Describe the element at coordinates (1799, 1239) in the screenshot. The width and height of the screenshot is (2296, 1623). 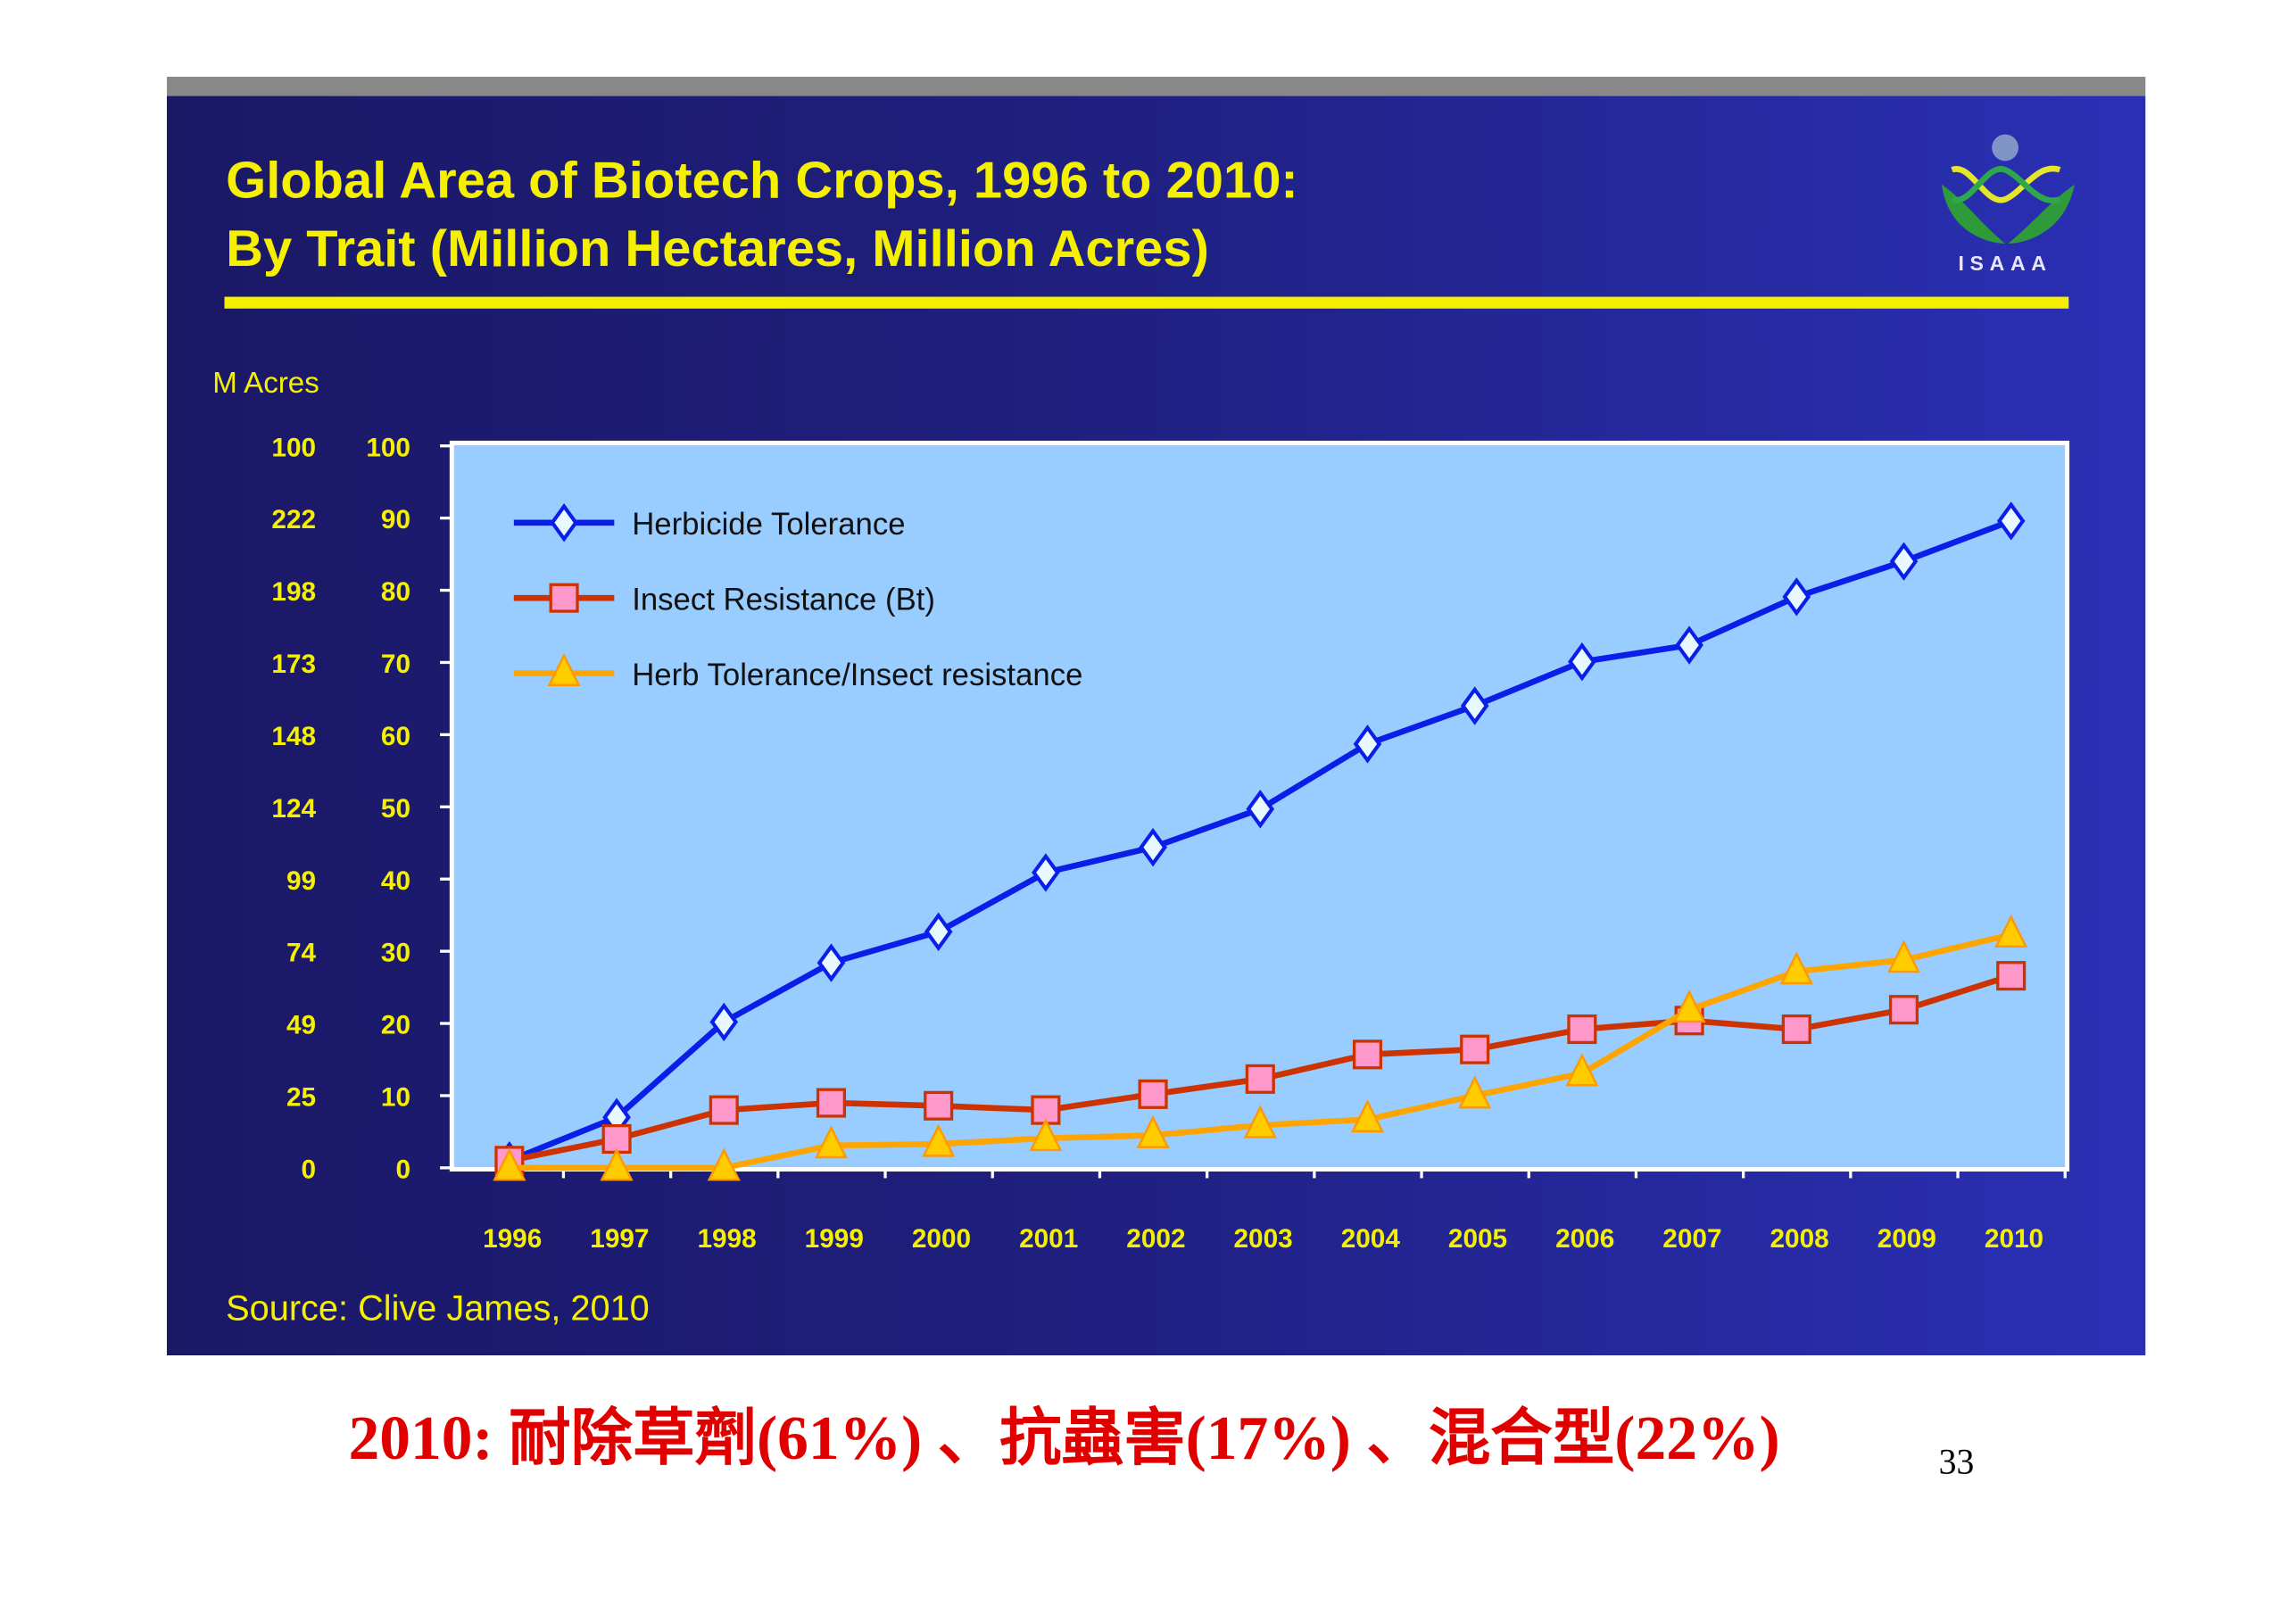
I see `x-tick-label: 2008` at that location.